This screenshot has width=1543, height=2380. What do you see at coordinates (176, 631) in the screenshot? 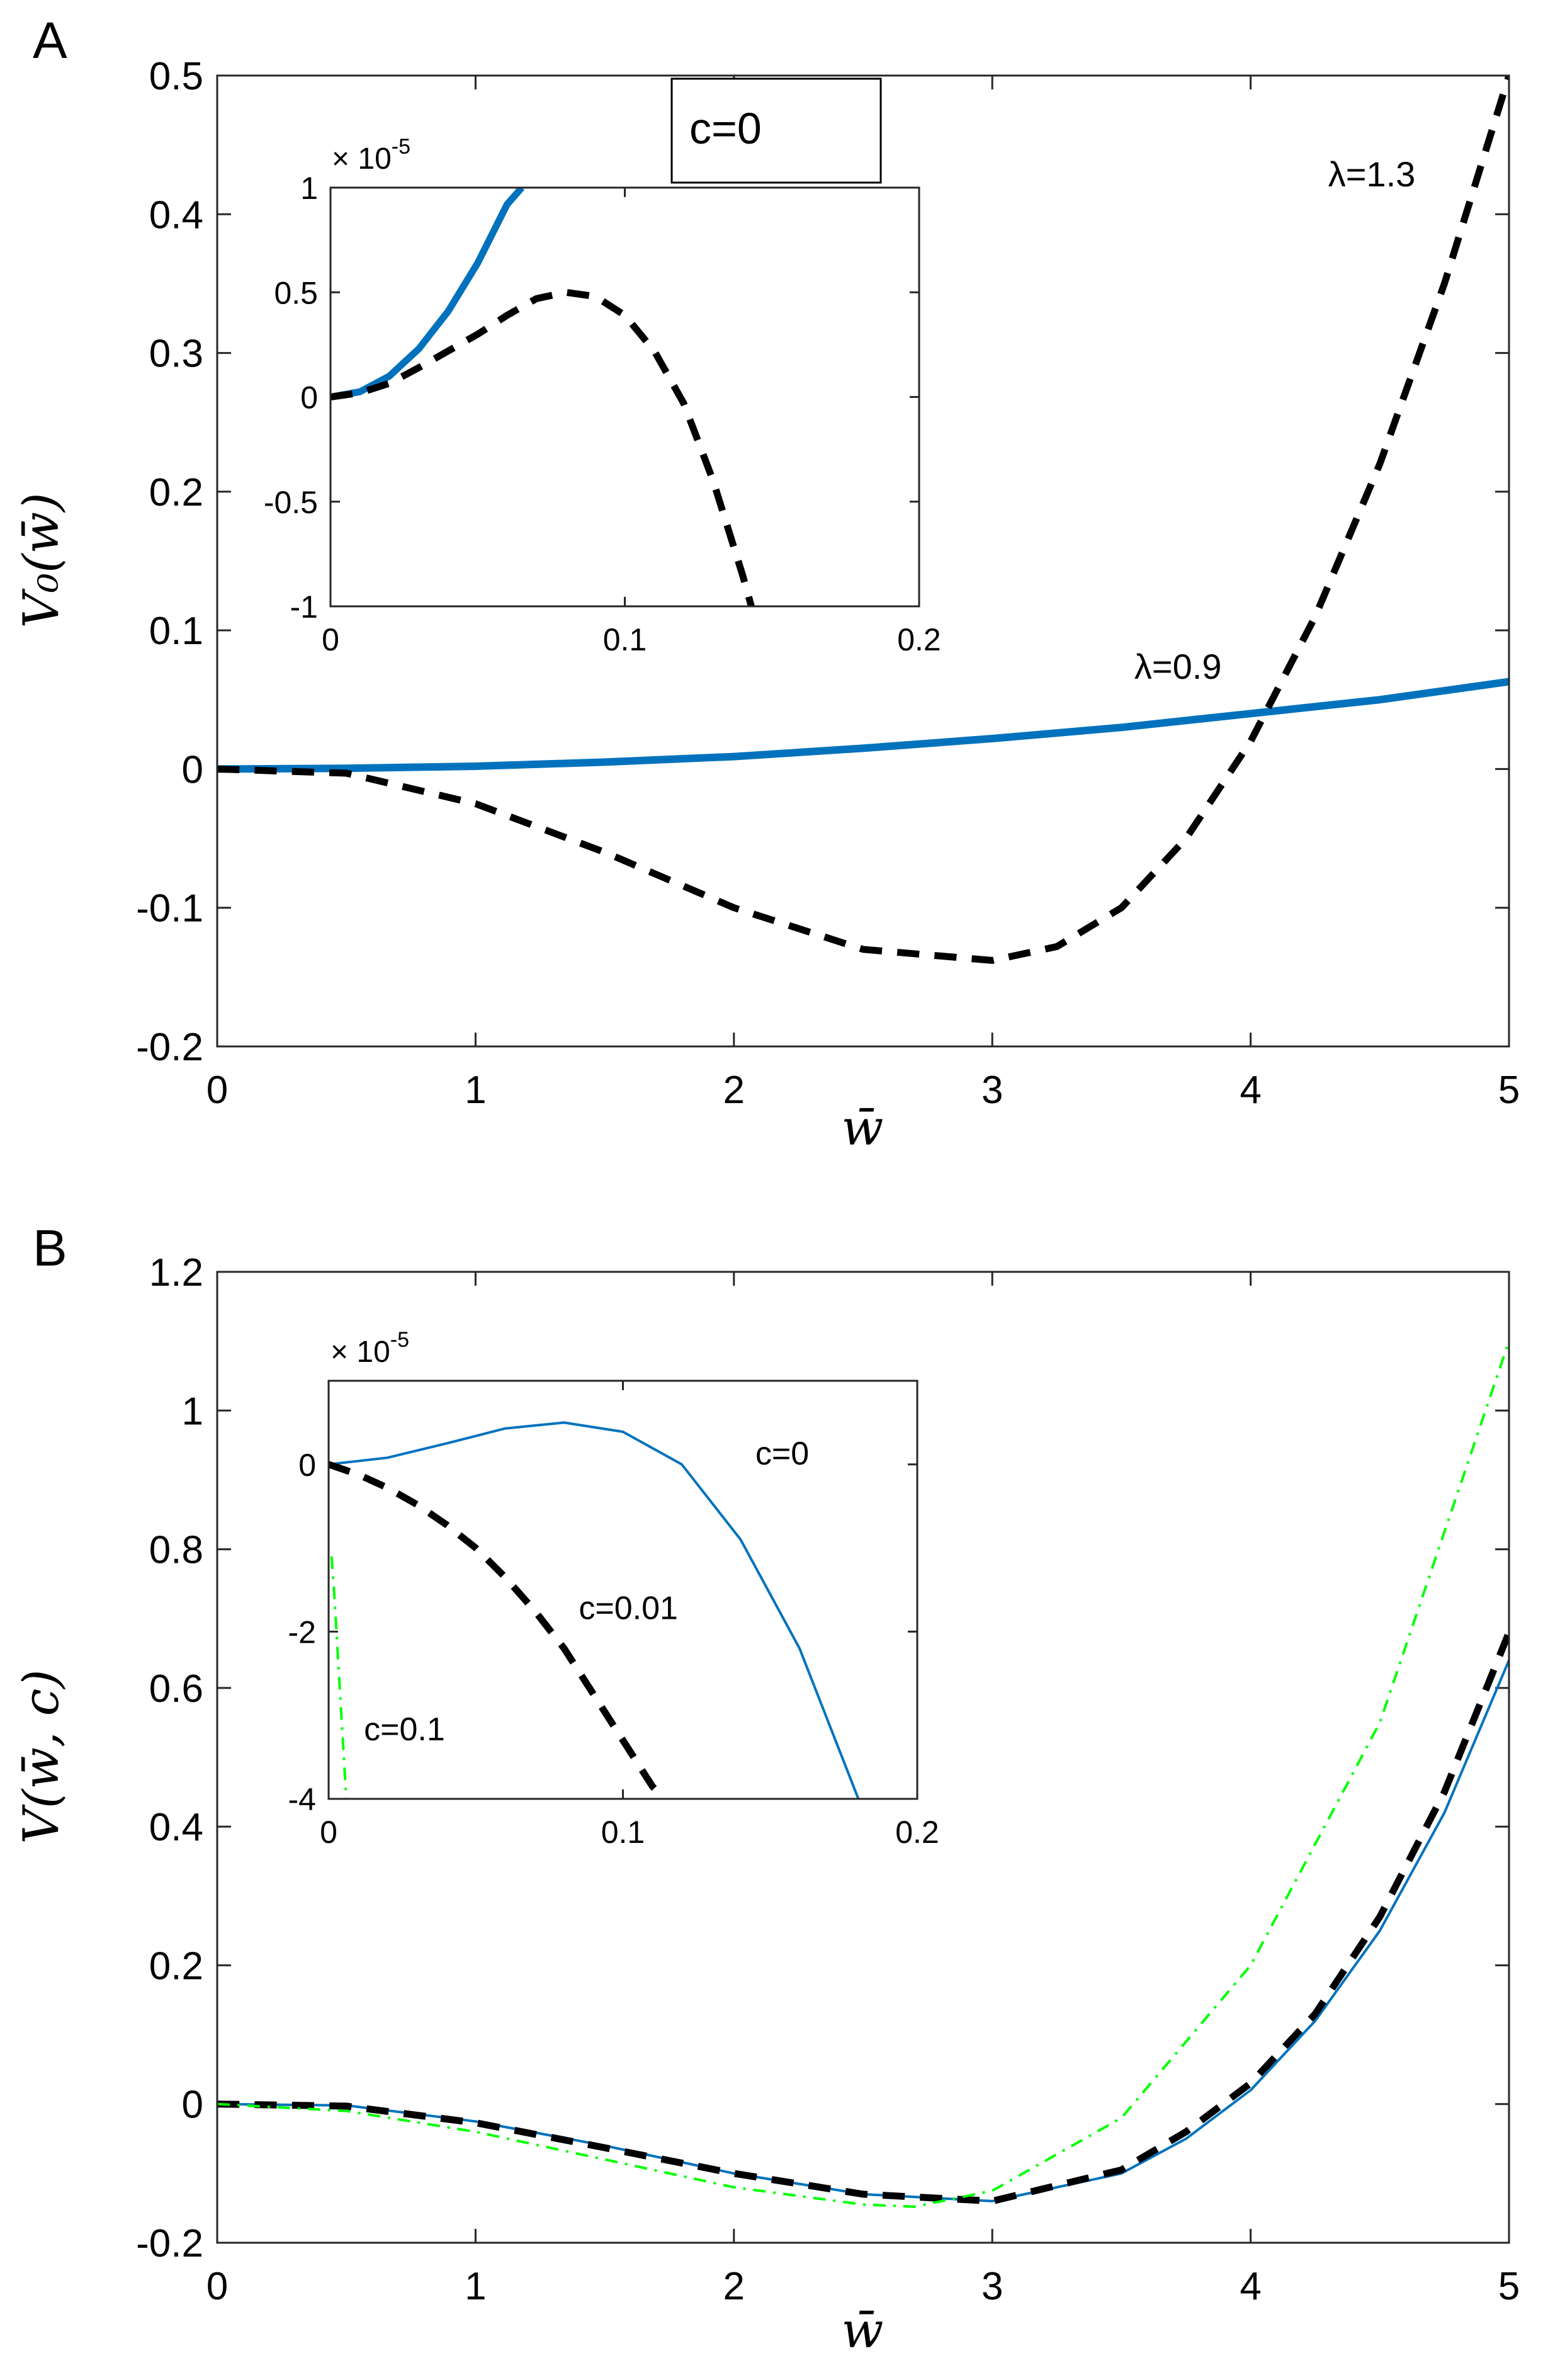
I see `y-tick-label: 0.1` at bounding box center [176, 631].